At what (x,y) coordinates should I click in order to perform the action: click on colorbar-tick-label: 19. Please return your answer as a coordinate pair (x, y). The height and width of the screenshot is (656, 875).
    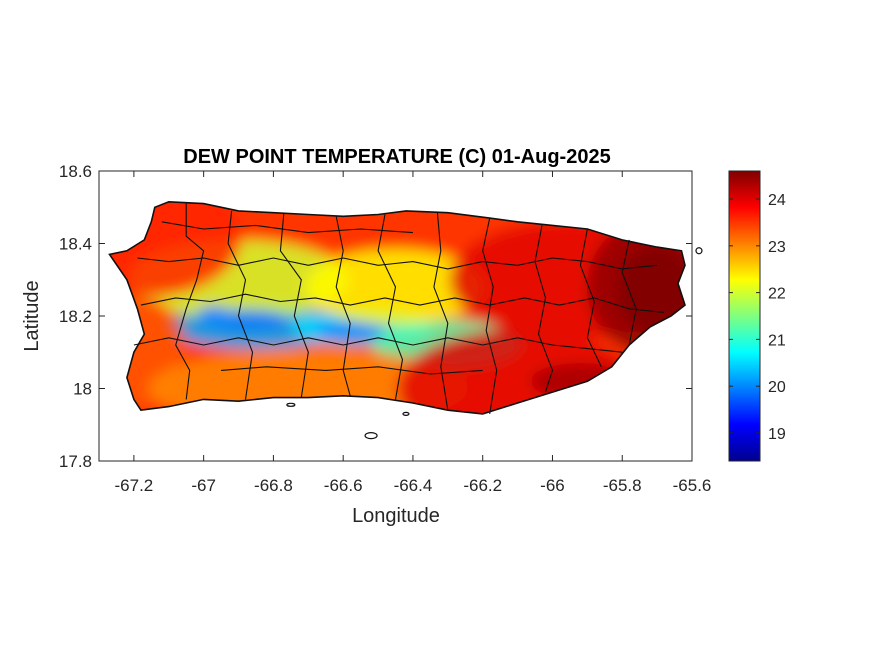
    Looking at the image, I should click on (777, 434).